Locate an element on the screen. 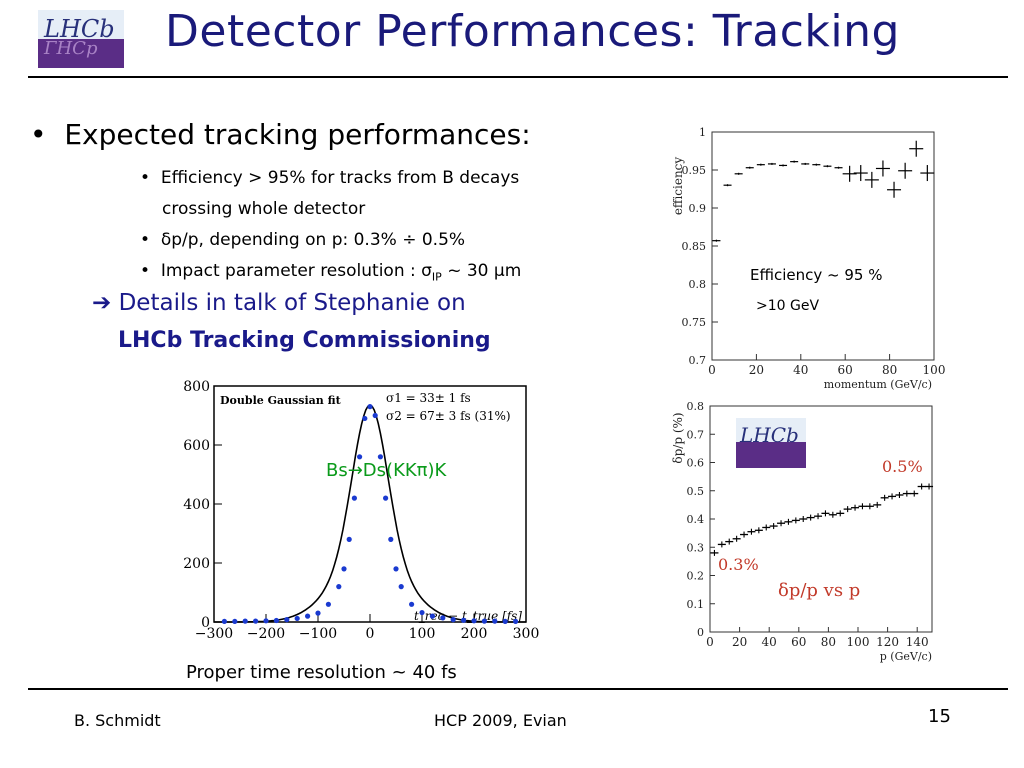 The image size is (1024, 768). dpp-annotation-high: 0.5% is located at coordinates (902, 466).